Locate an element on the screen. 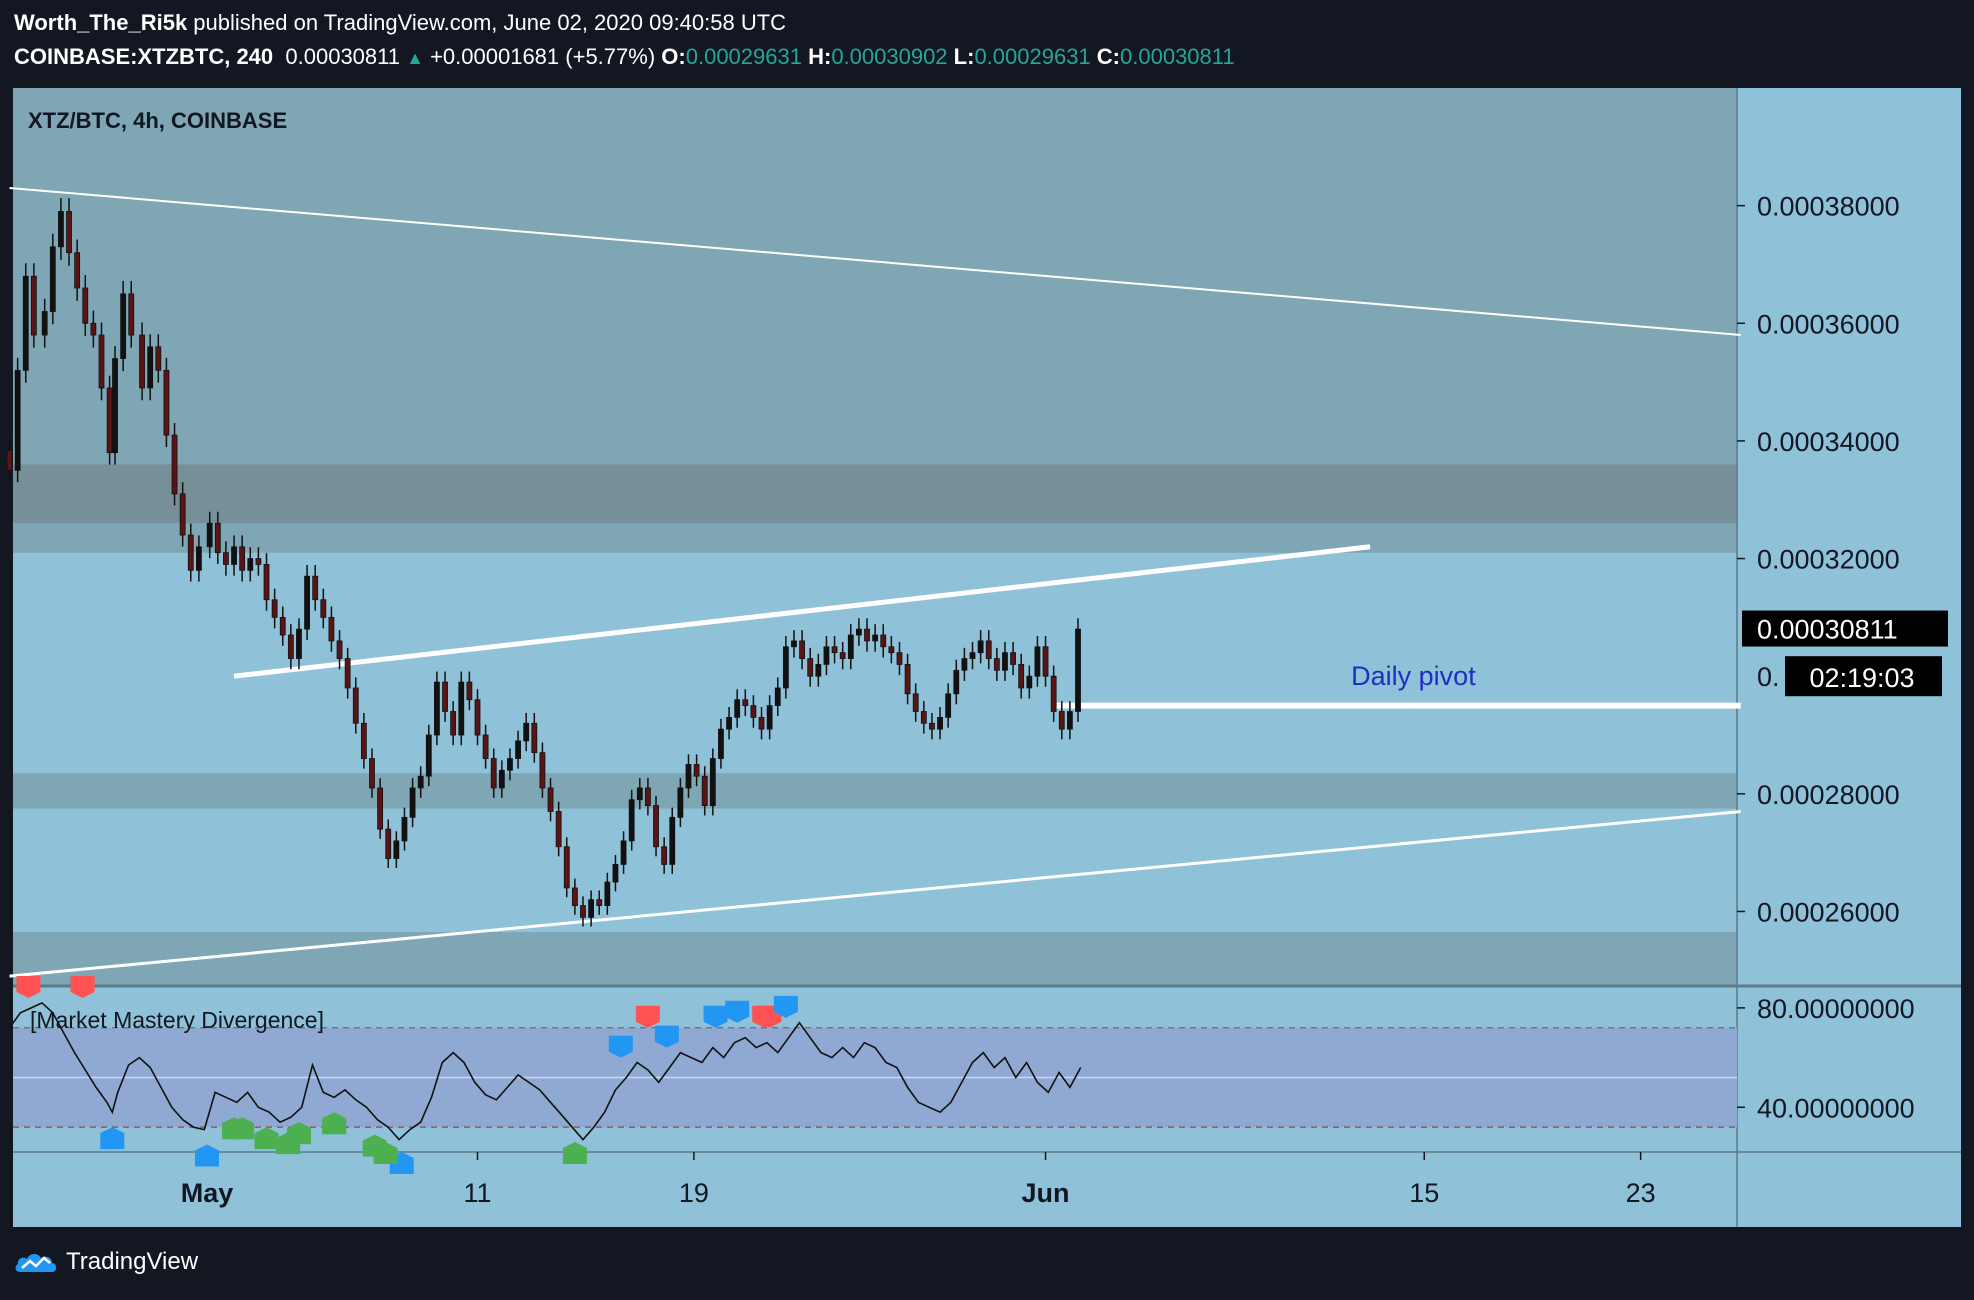  tradingview-logo: TradingView is located at coordinates (106, 1262).